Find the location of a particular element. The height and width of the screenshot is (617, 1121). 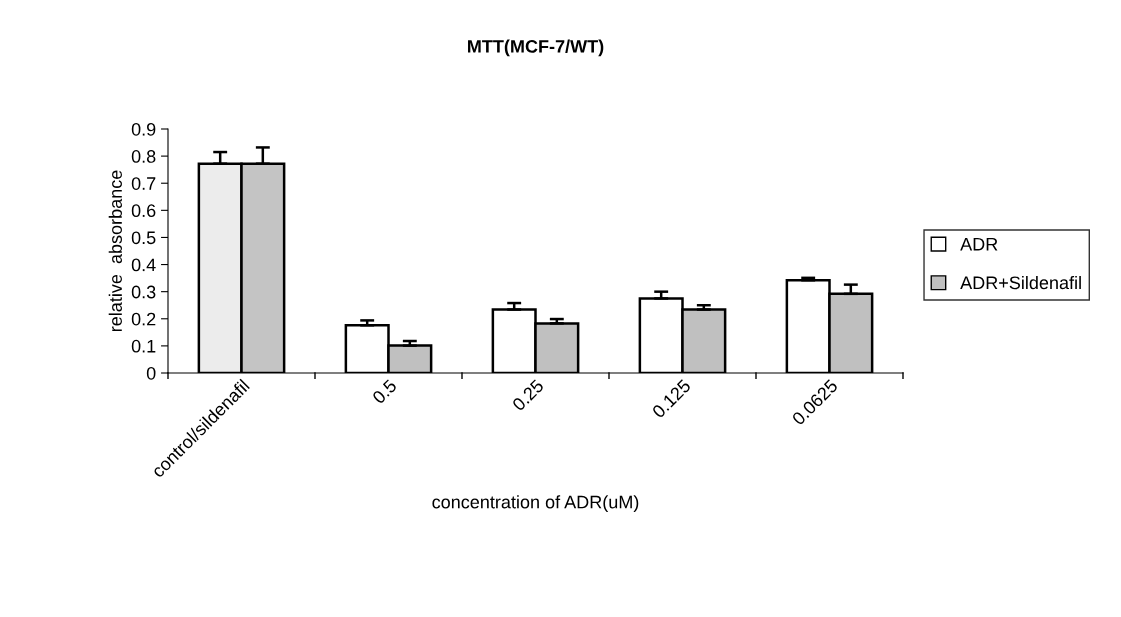

y-tick-label: 0.3 is located at coordinates (143, 292).